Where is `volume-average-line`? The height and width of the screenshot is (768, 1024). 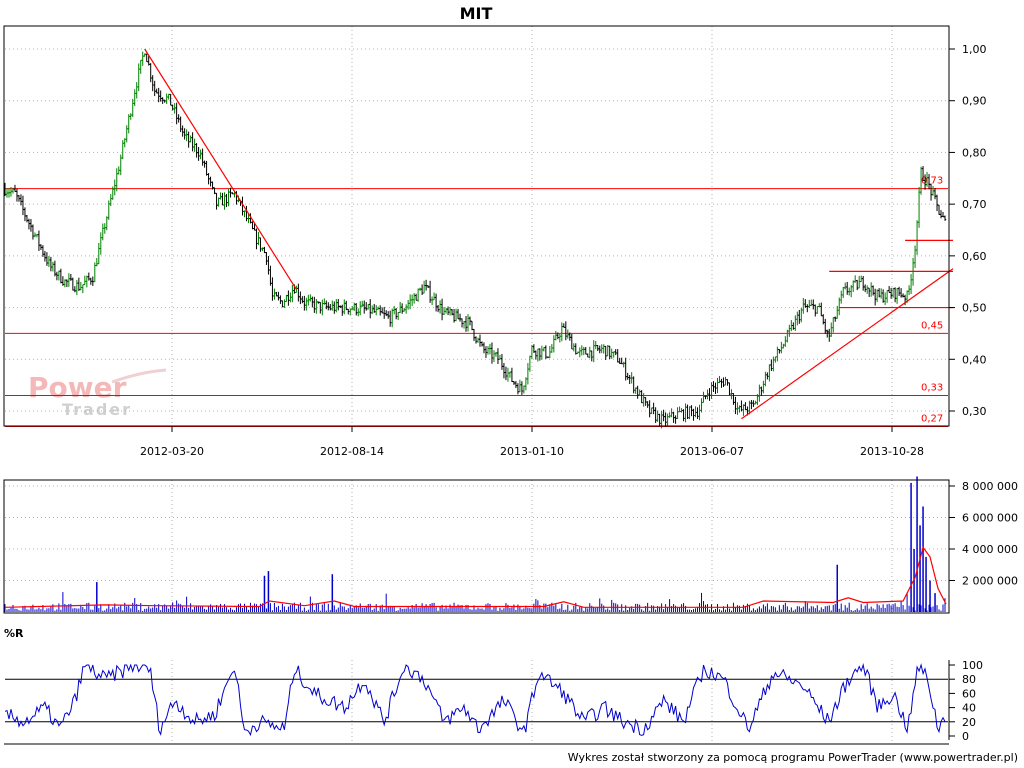 volume-average-line is located at coordinates (475, 577).